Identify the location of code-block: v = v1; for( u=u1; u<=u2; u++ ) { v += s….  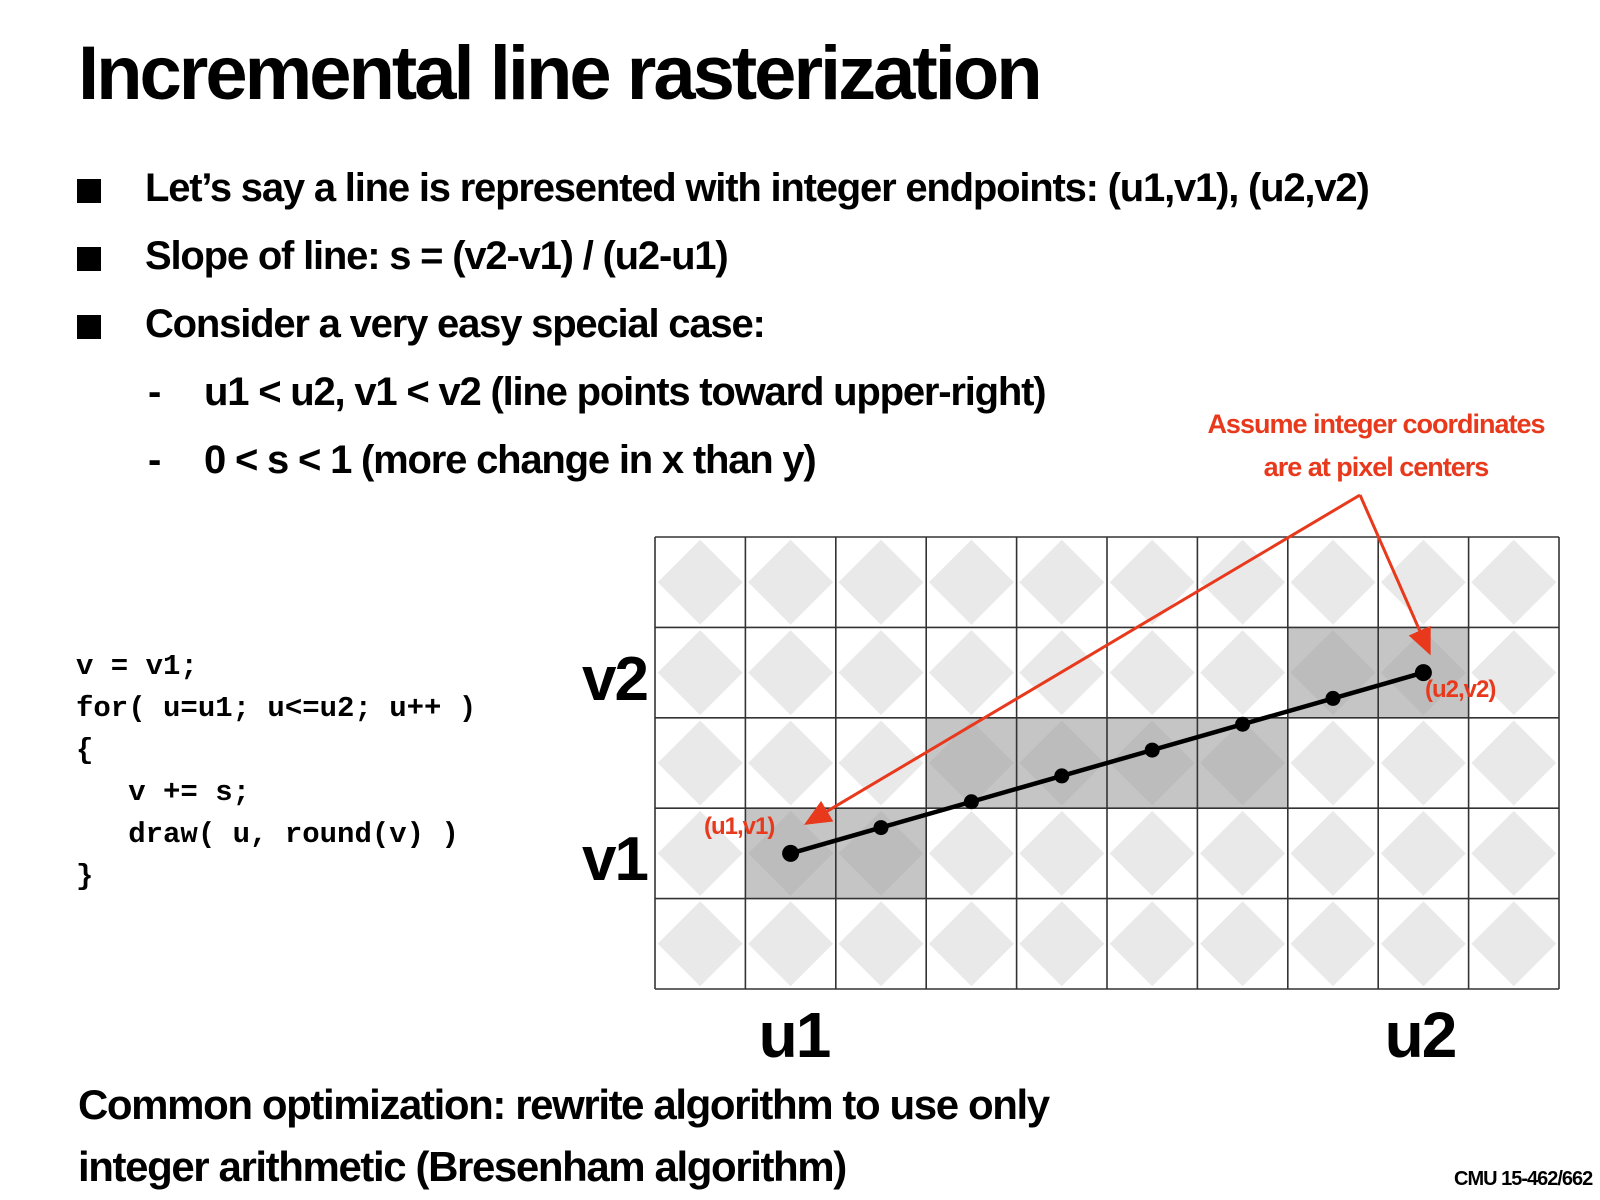
(276, 772).